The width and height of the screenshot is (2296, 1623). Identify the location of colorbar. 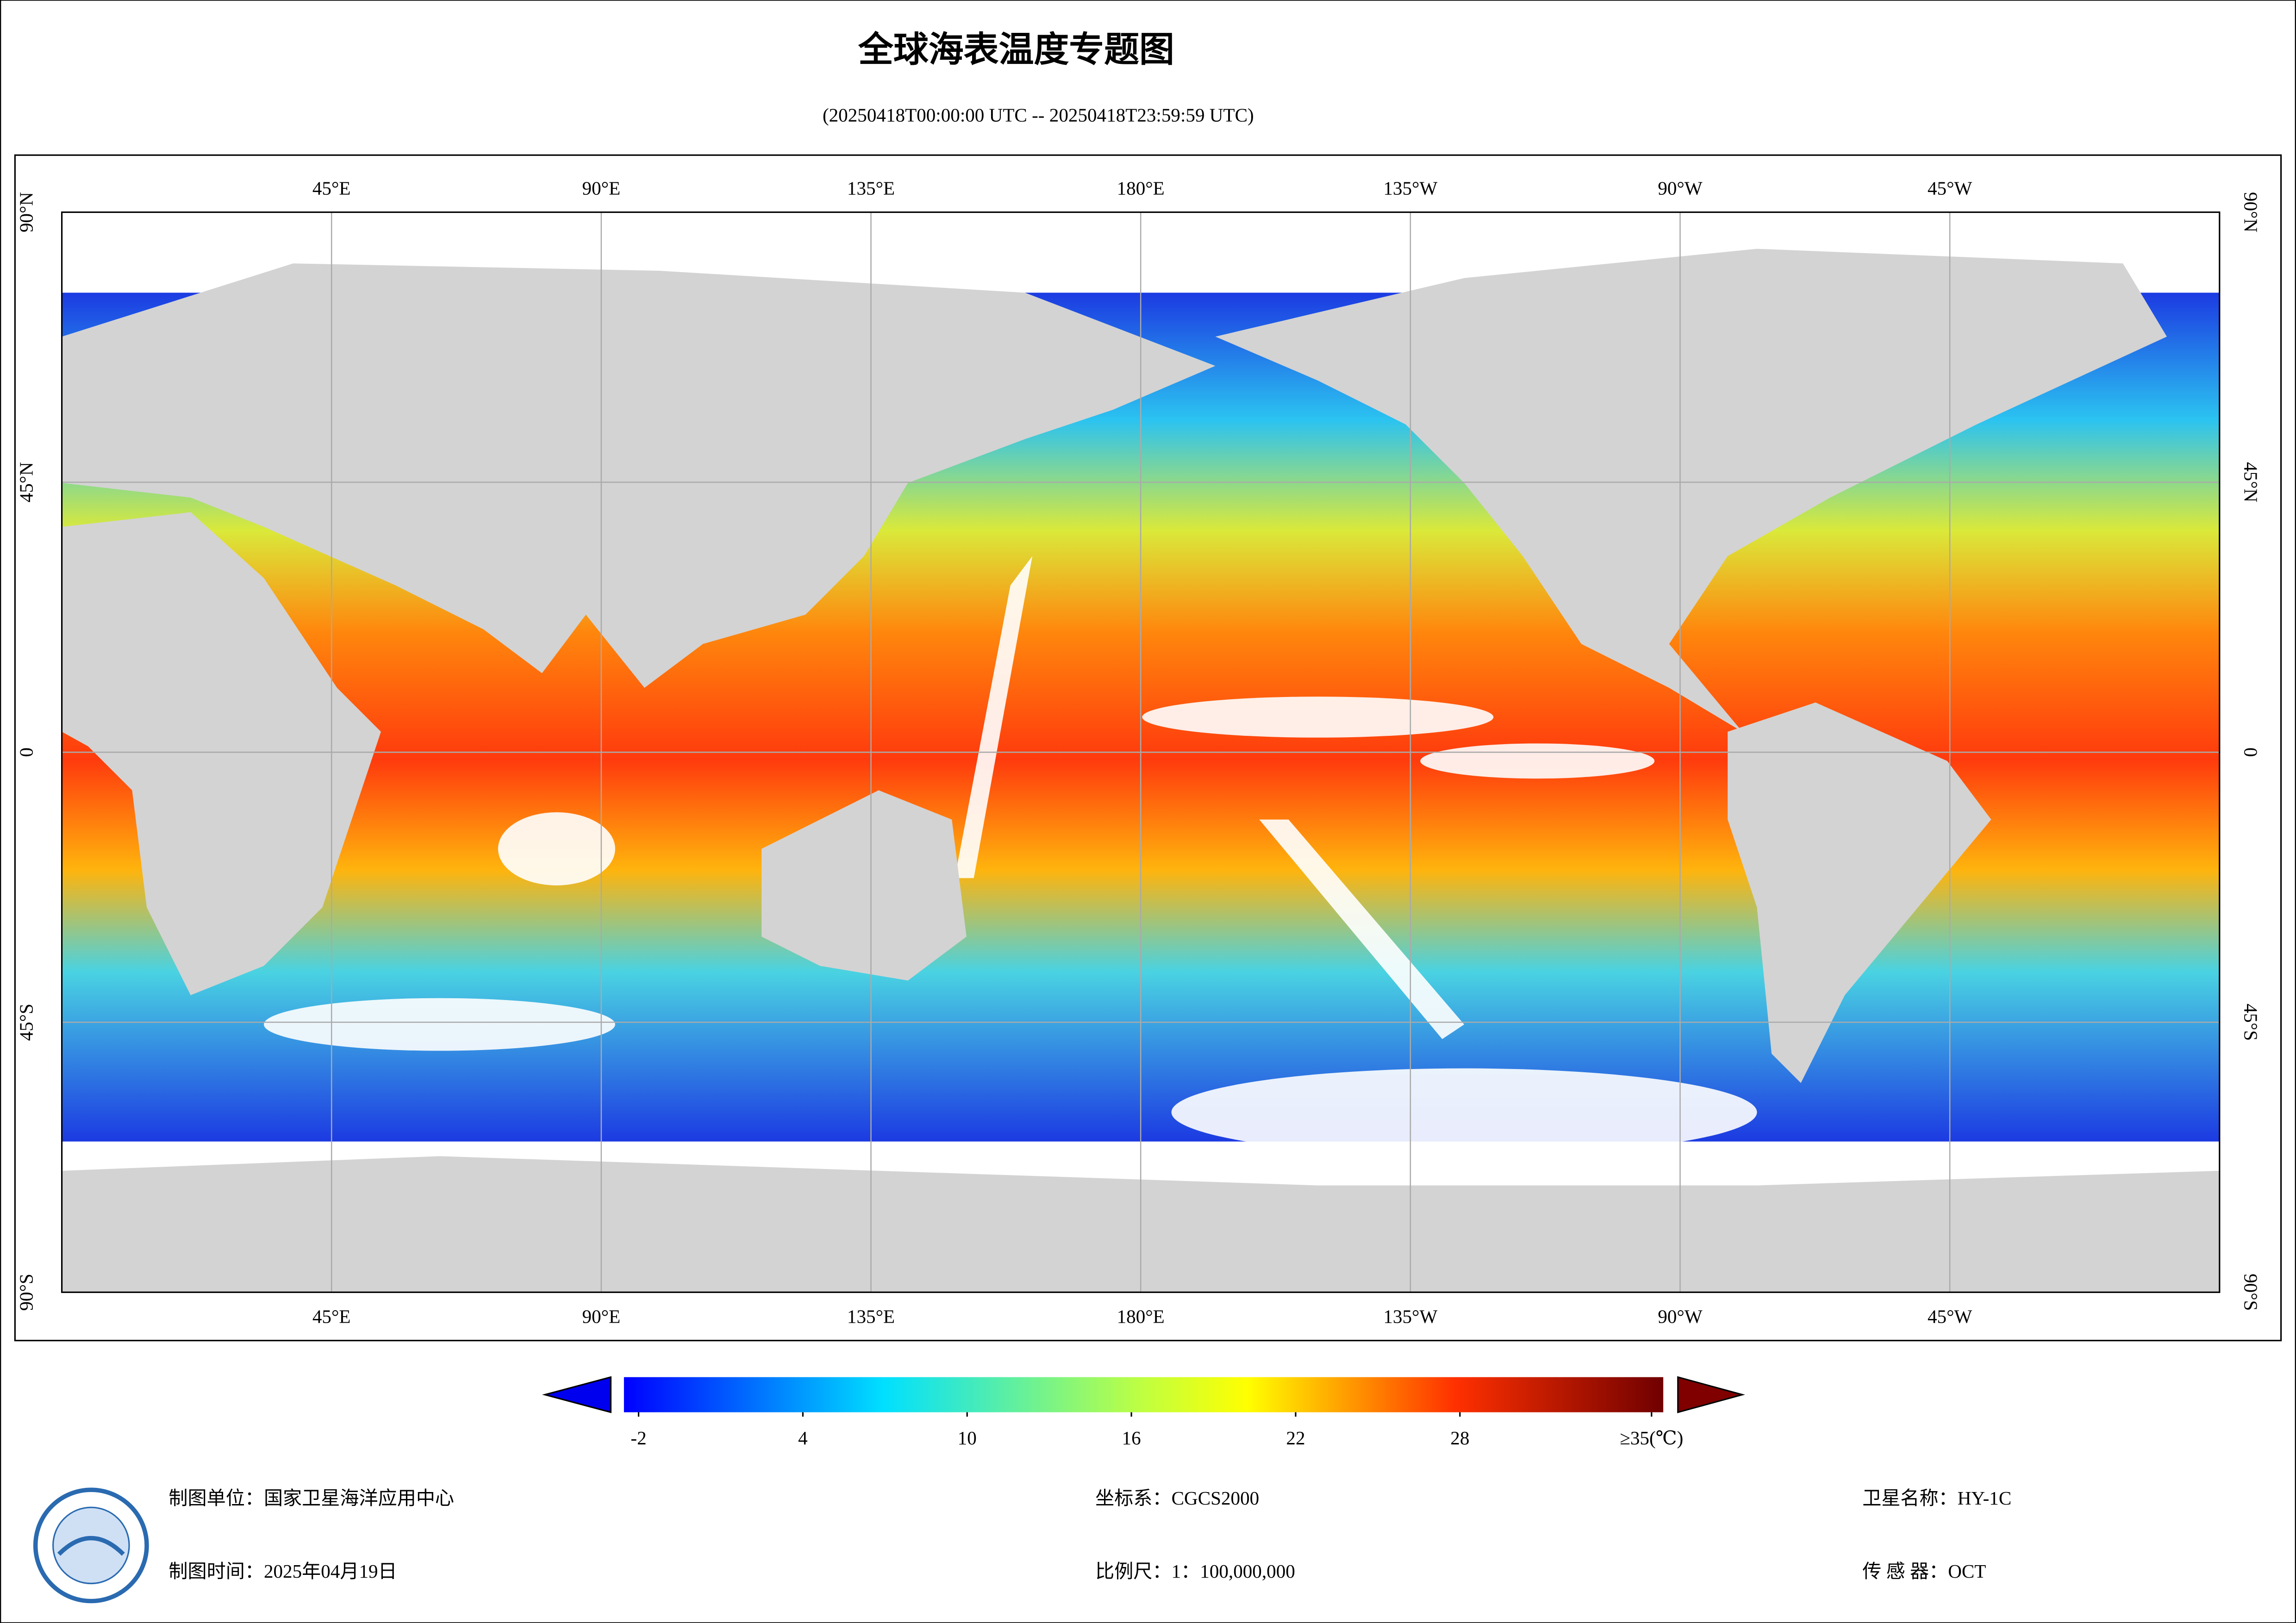
(1144, 1394).